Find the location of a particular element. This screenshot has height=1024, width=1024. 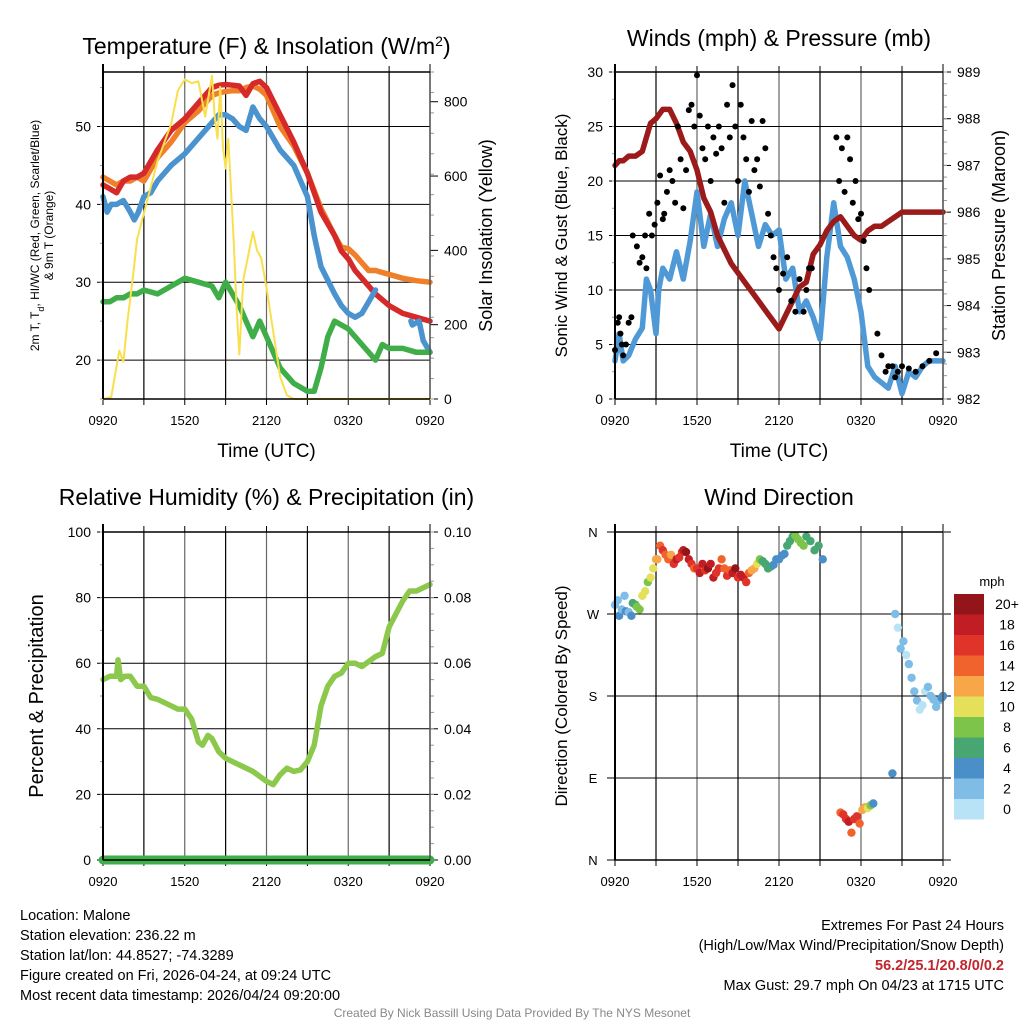

y-tick-label: N is located at coordinates (592, 532).